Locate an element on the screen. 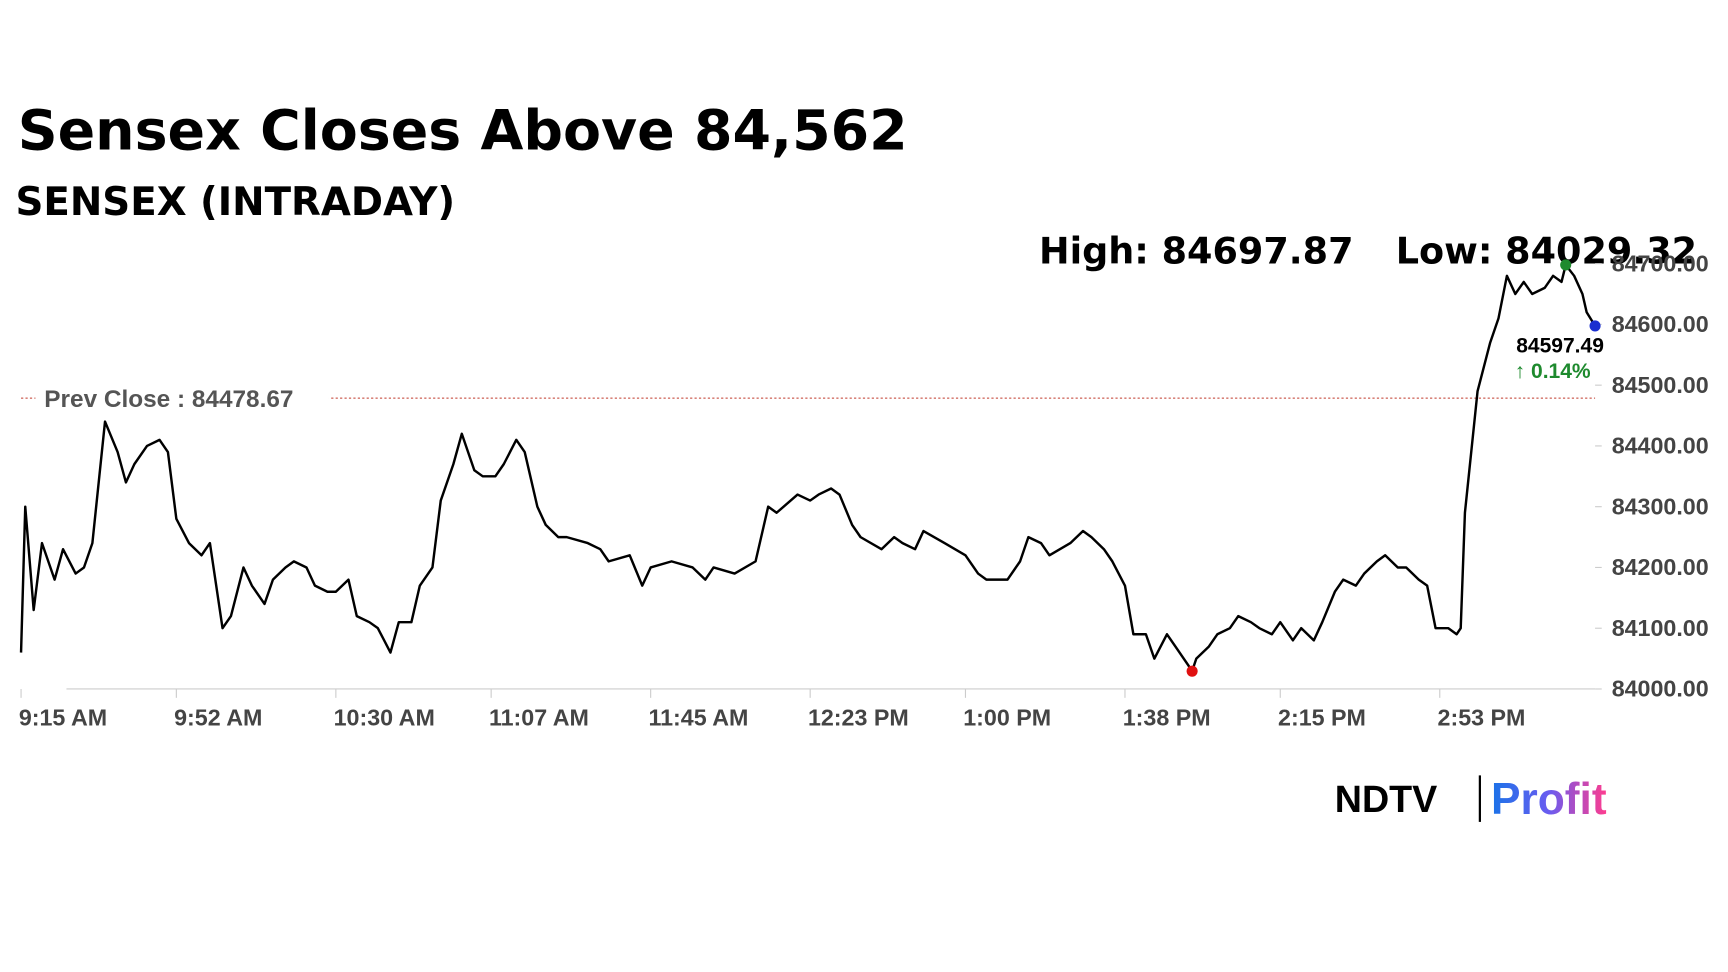 The image size is (1728, 972). logo-left: NDTV is located at coordinates (1386, 799).